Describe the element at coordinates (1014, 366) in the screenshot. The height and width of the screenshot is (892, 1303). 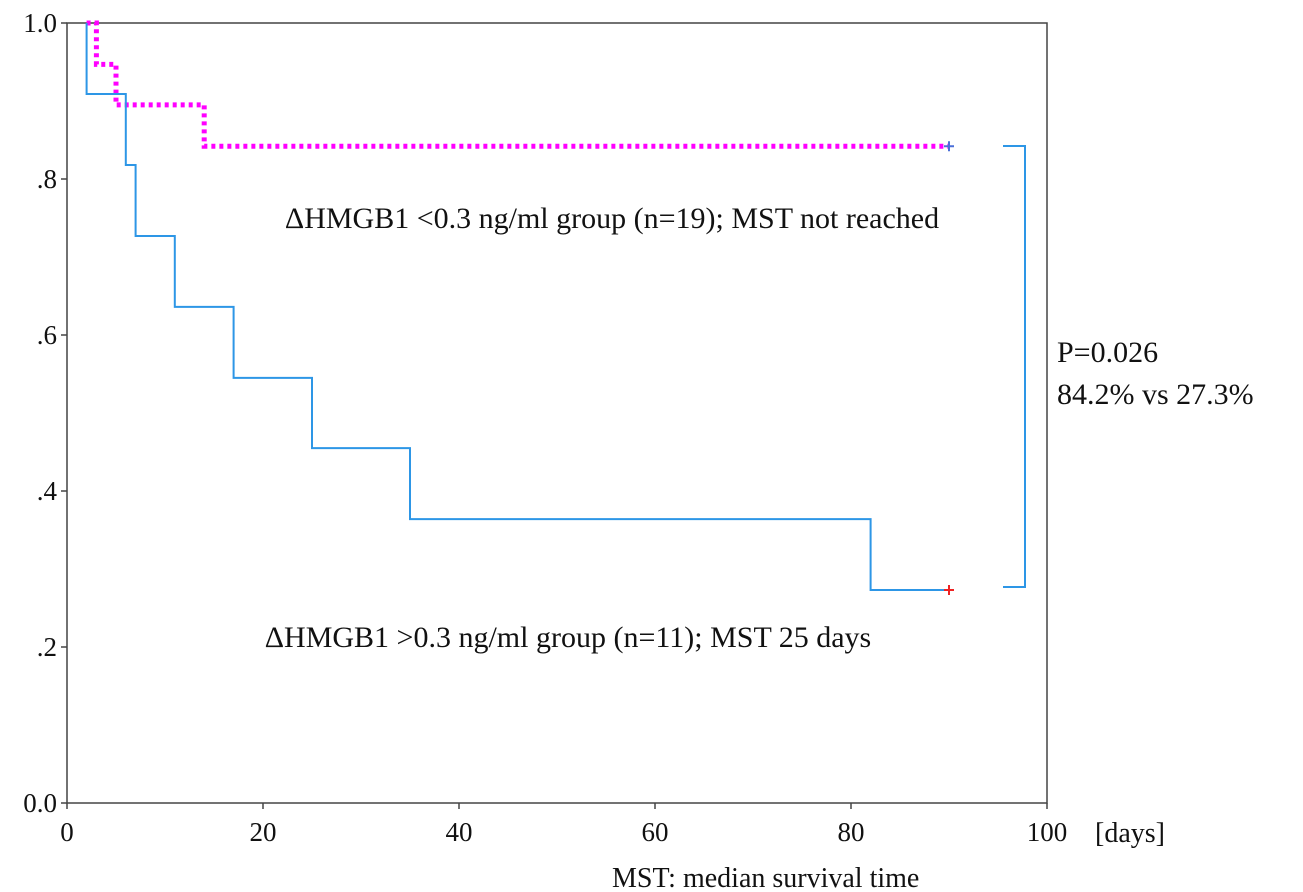
I see `comparison-bracket` at that location.